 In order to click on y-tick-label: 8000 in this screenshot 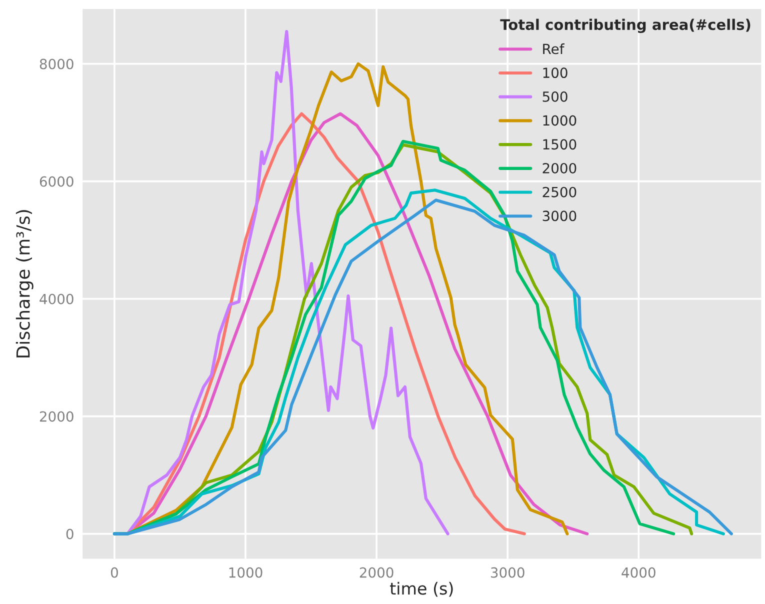, I will do `click(57, 64)`.